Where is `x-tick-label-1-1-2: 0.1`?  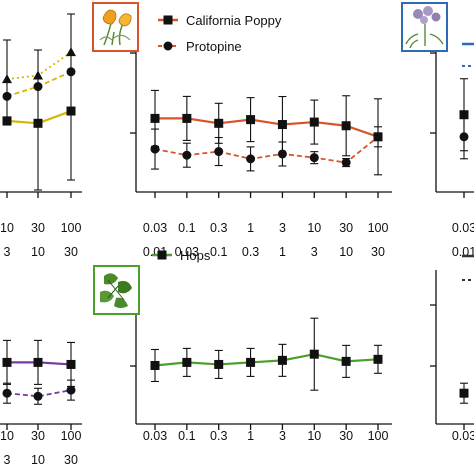 x-tick-label-1-1-2: 0.1 is located at coordinates (218, 252).